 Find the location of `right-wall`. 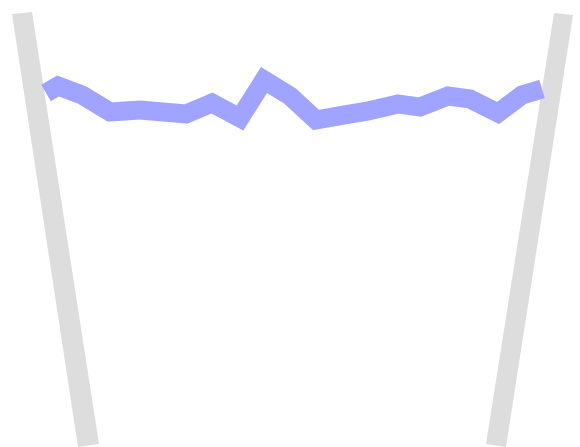

right-wall is located at coordinates (529, 230).